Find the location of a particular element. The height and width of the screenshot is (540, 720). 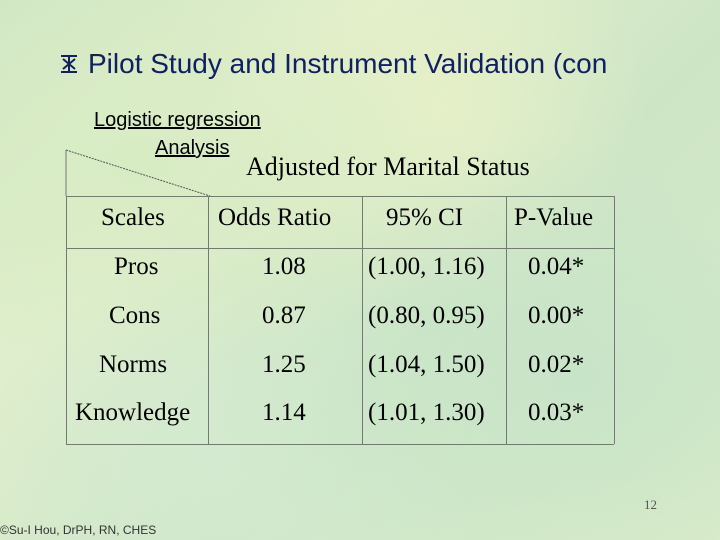

row-norms-p: 0.02* is located at coordinates (556, 364).